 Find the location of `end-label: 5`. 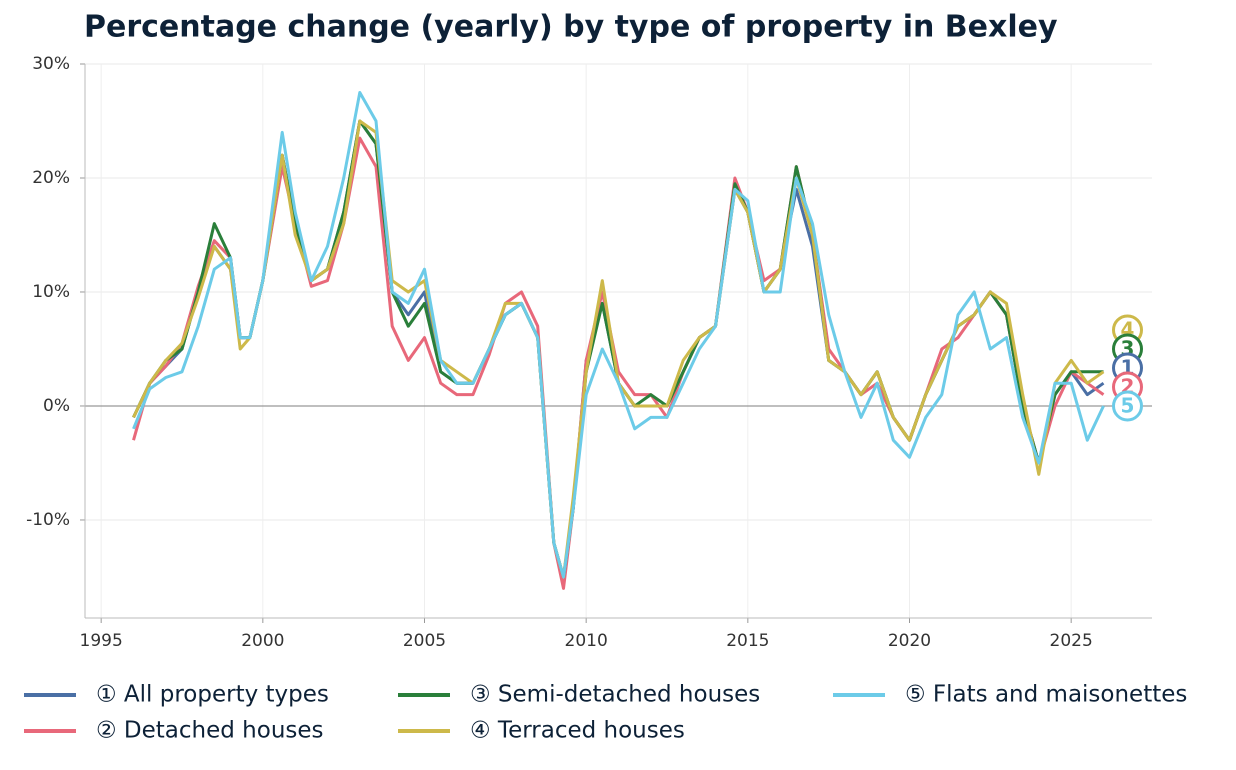

end-label: 5 is located at coordinates (1128, 405).